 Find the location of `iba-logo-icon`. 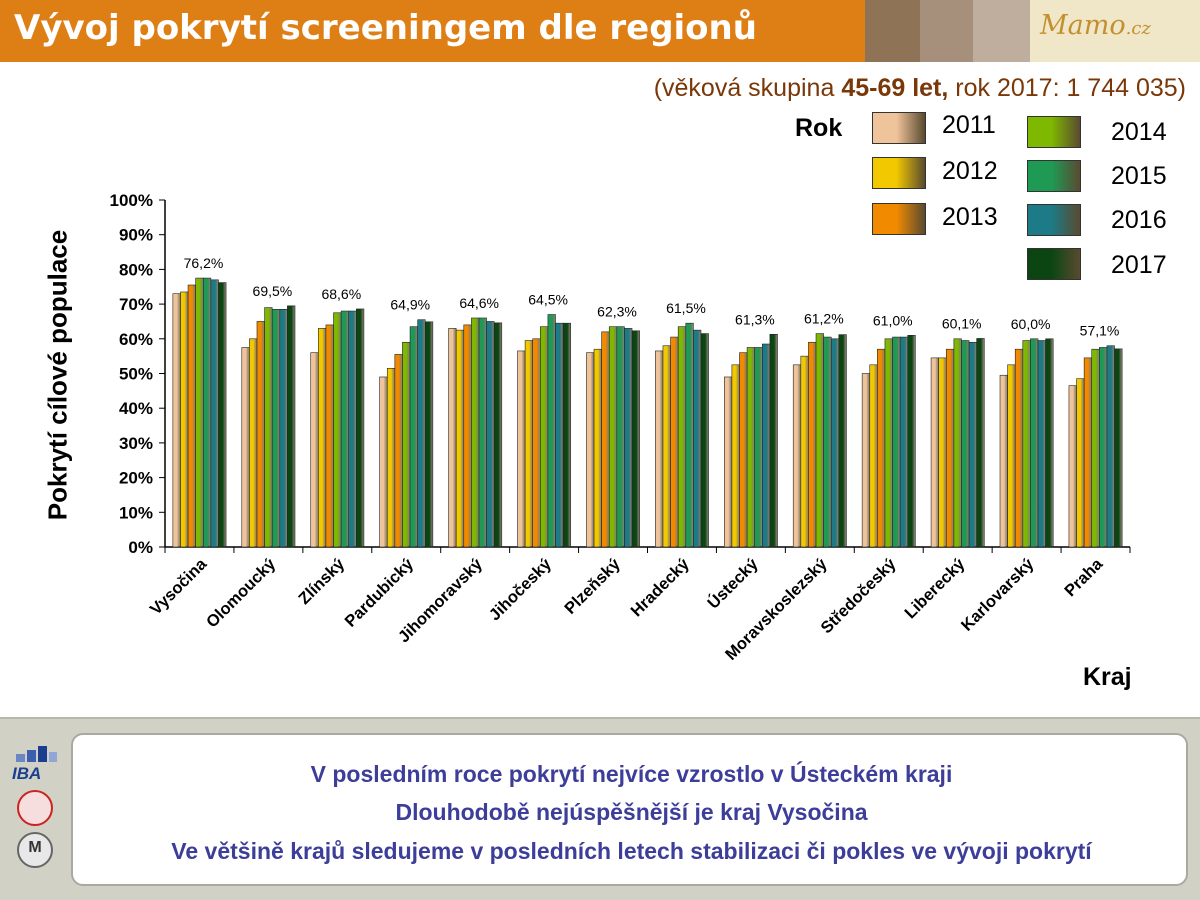

iba-logo-icon is located at coordinates (36, 754).